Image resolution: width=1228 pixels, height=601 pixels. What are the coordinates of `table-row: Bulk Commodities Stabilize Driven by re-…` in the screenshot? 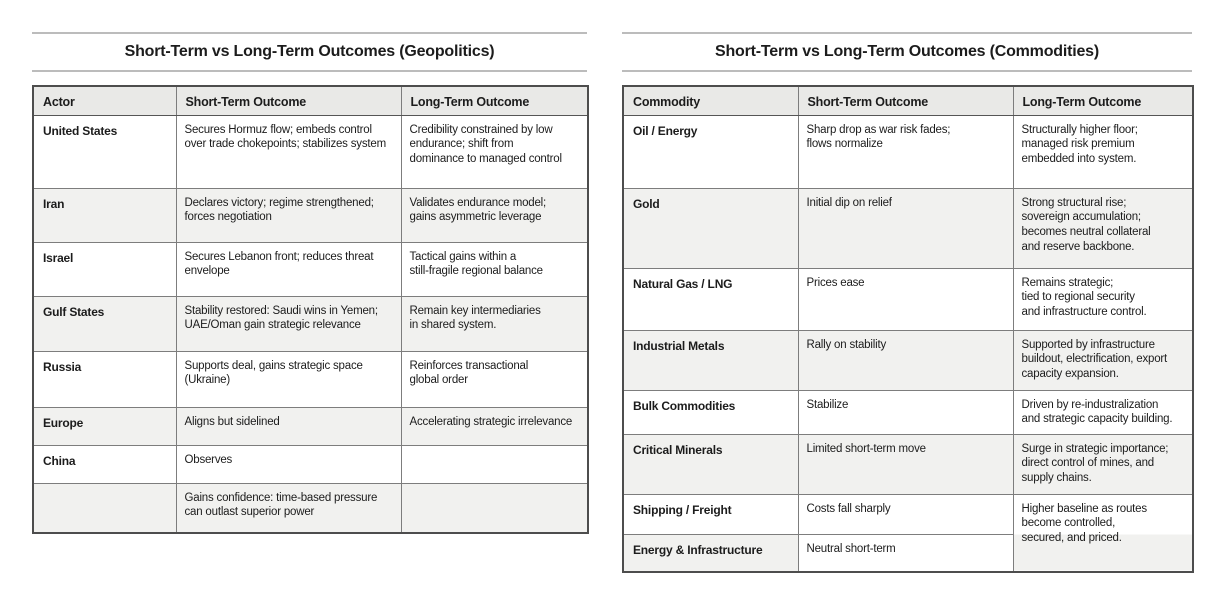 It's located at (908, 412).